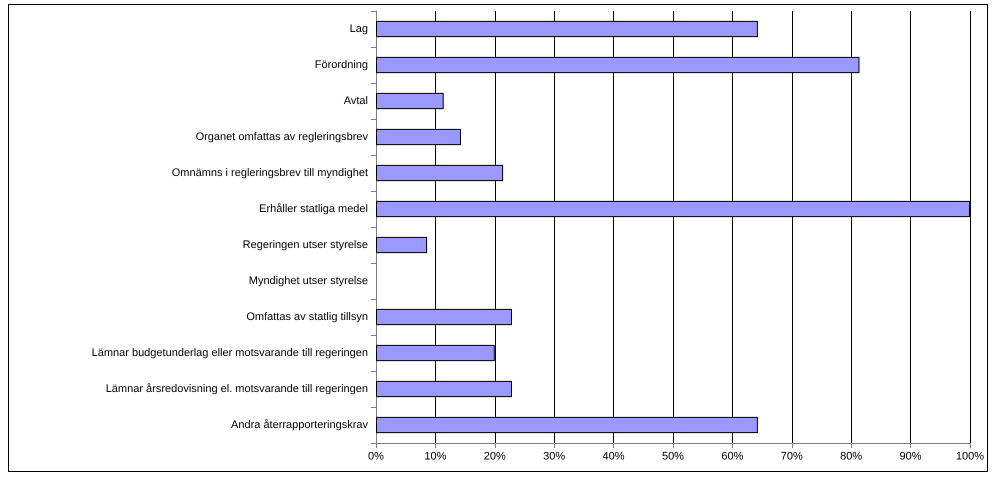  What do you see at coordinates (613, 456) in the screenshot?
I see `x-tick-label: 40%` at bounding box center [613, 456].